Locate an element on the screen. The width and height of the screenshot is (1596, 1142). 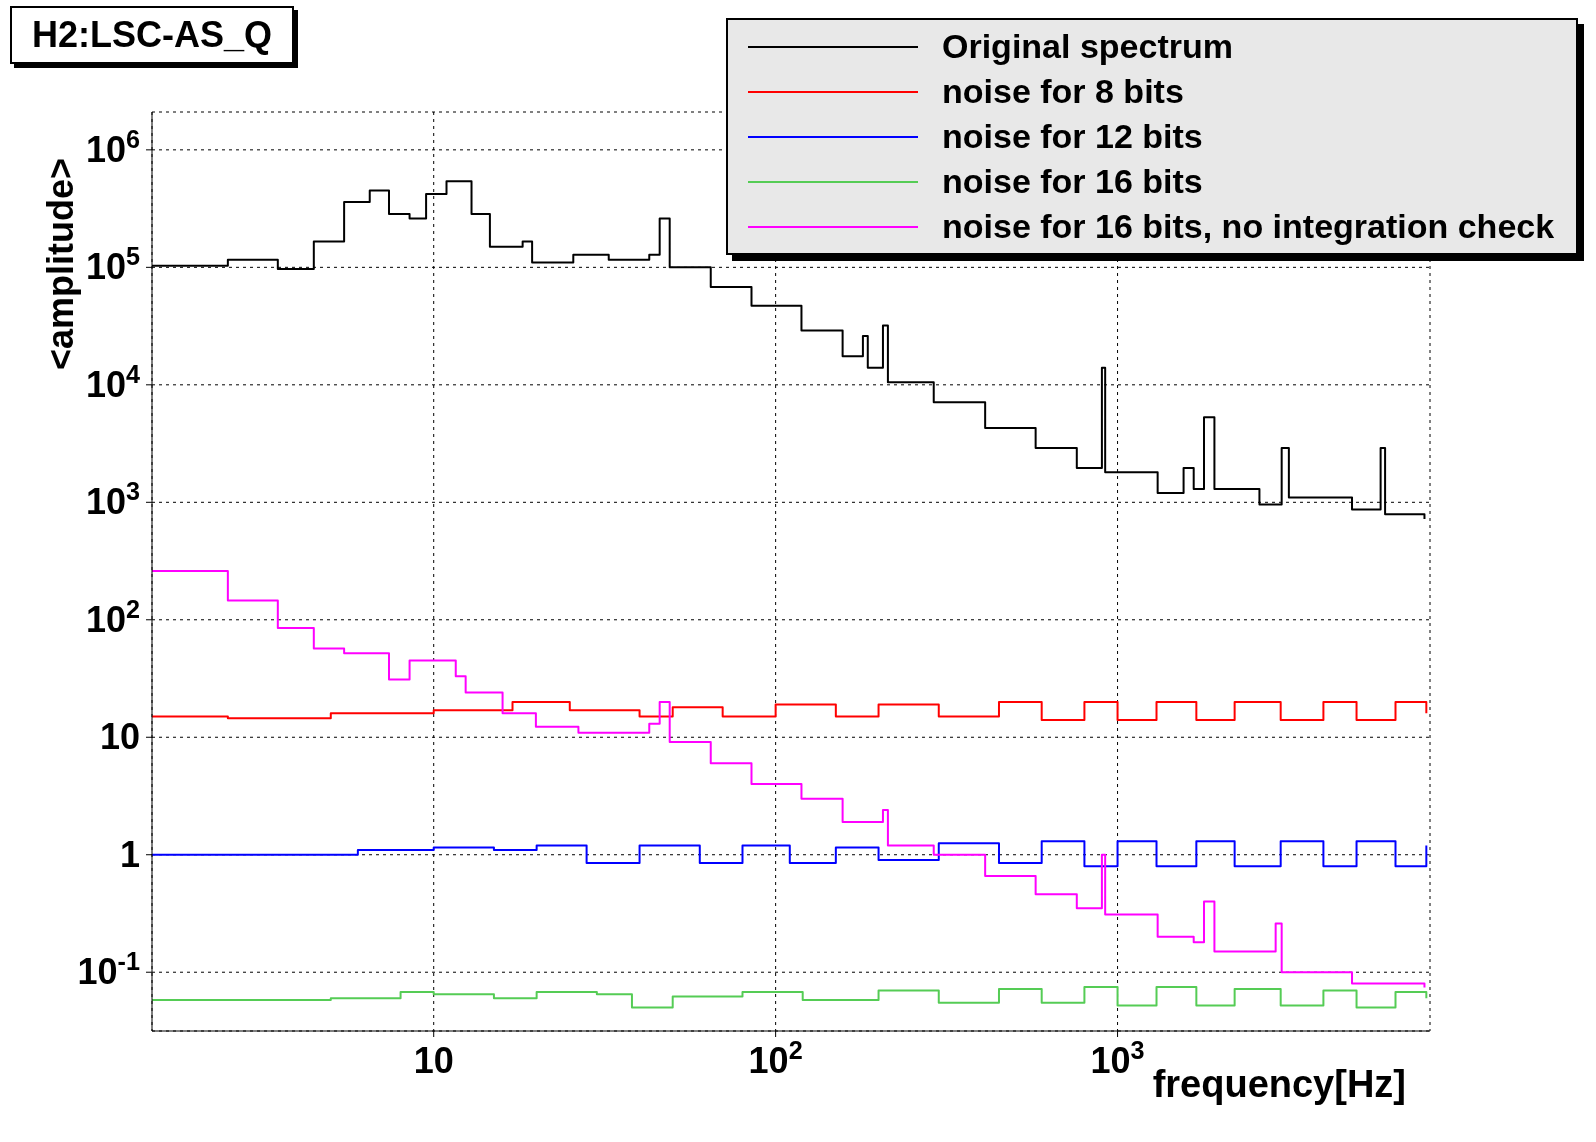
y-tick-label: 1 is located at coordinates (129, 854).